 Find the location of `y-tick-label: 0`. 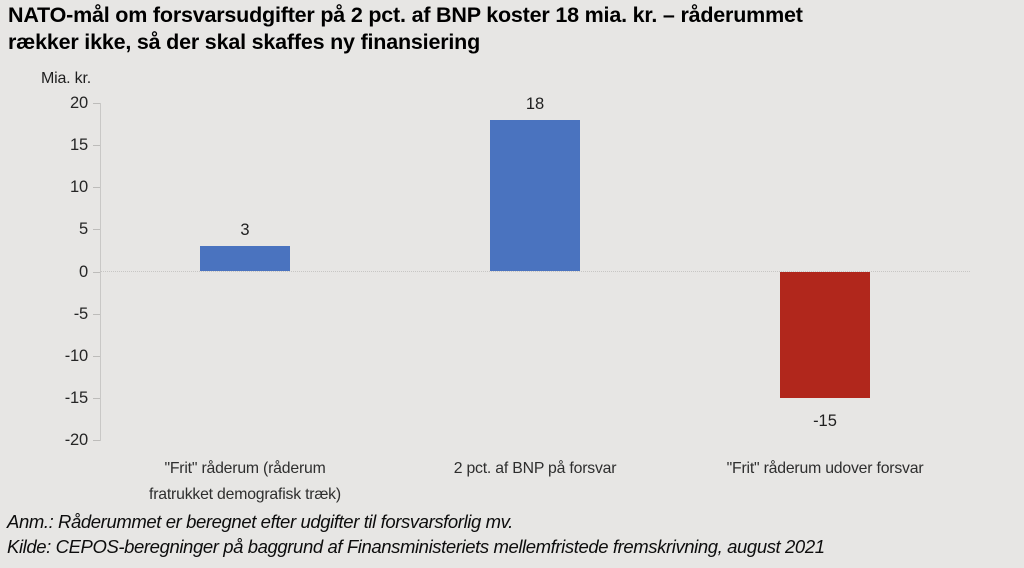

y-tick-label: 0 is located at coordinates (83, 271).